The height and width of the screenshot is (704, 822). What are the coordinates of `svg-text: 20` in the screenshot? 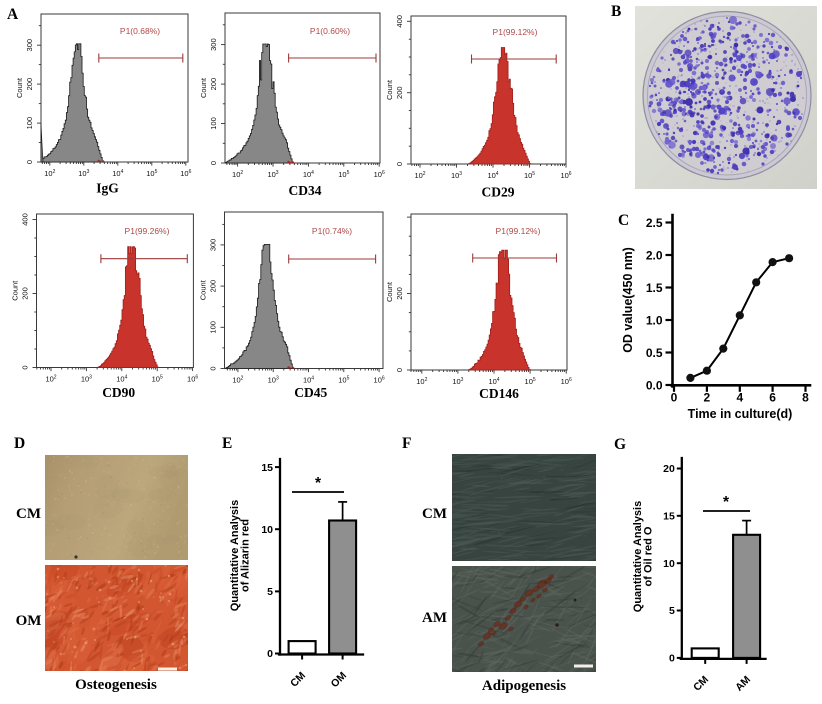 It's located at (669, 469).